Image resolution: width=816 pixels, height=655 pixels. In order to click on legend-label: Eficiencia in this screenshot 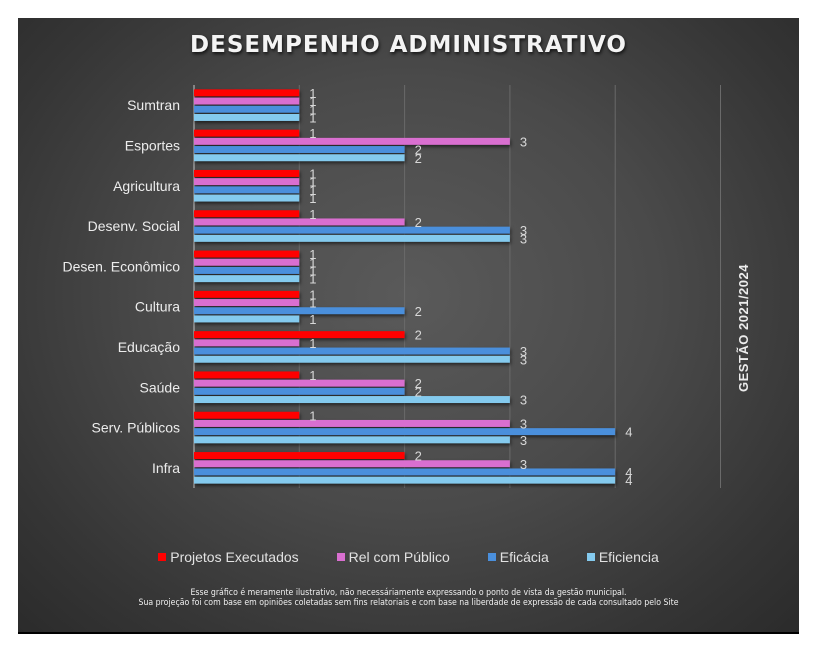, I will do `click(628, 557)`.